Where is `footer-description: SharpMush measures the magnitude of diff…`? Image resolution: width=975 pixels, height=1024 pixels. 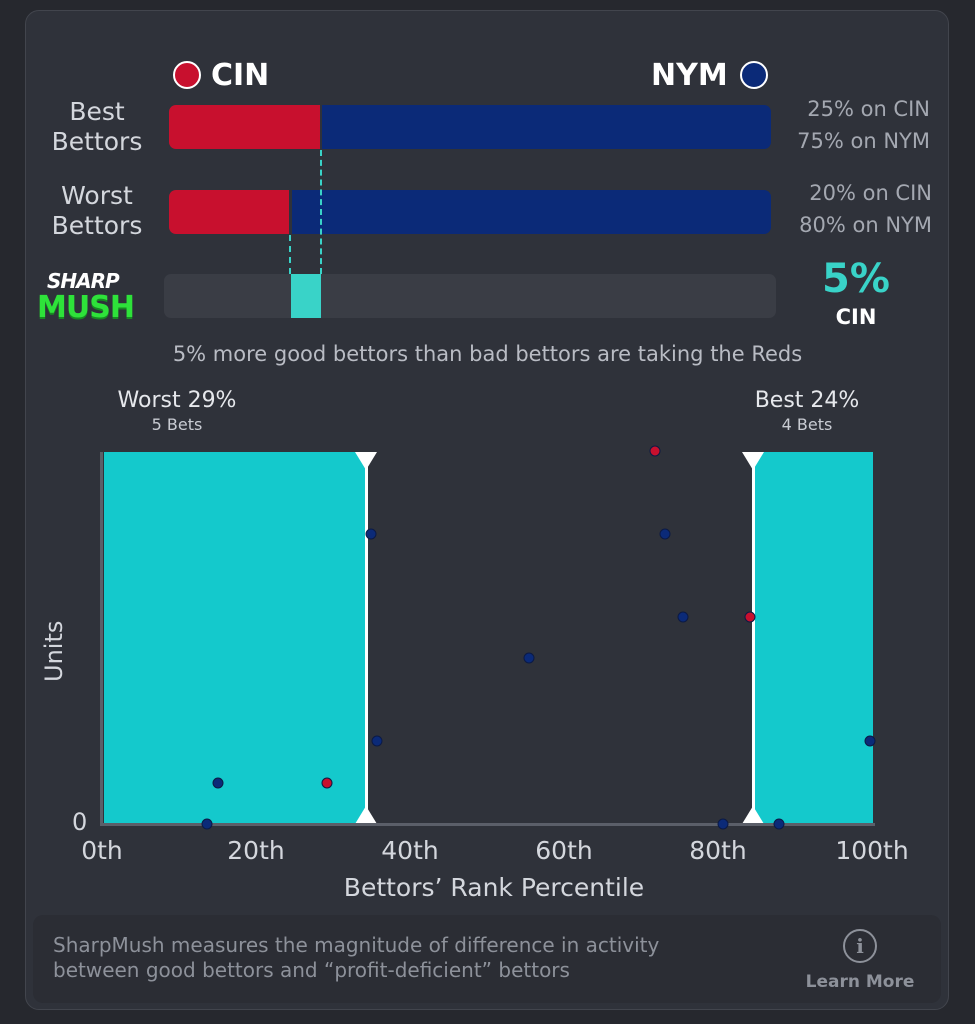 footer-description: SharpMush measures the magnitude of diff… is located at coordinates (356, 957).